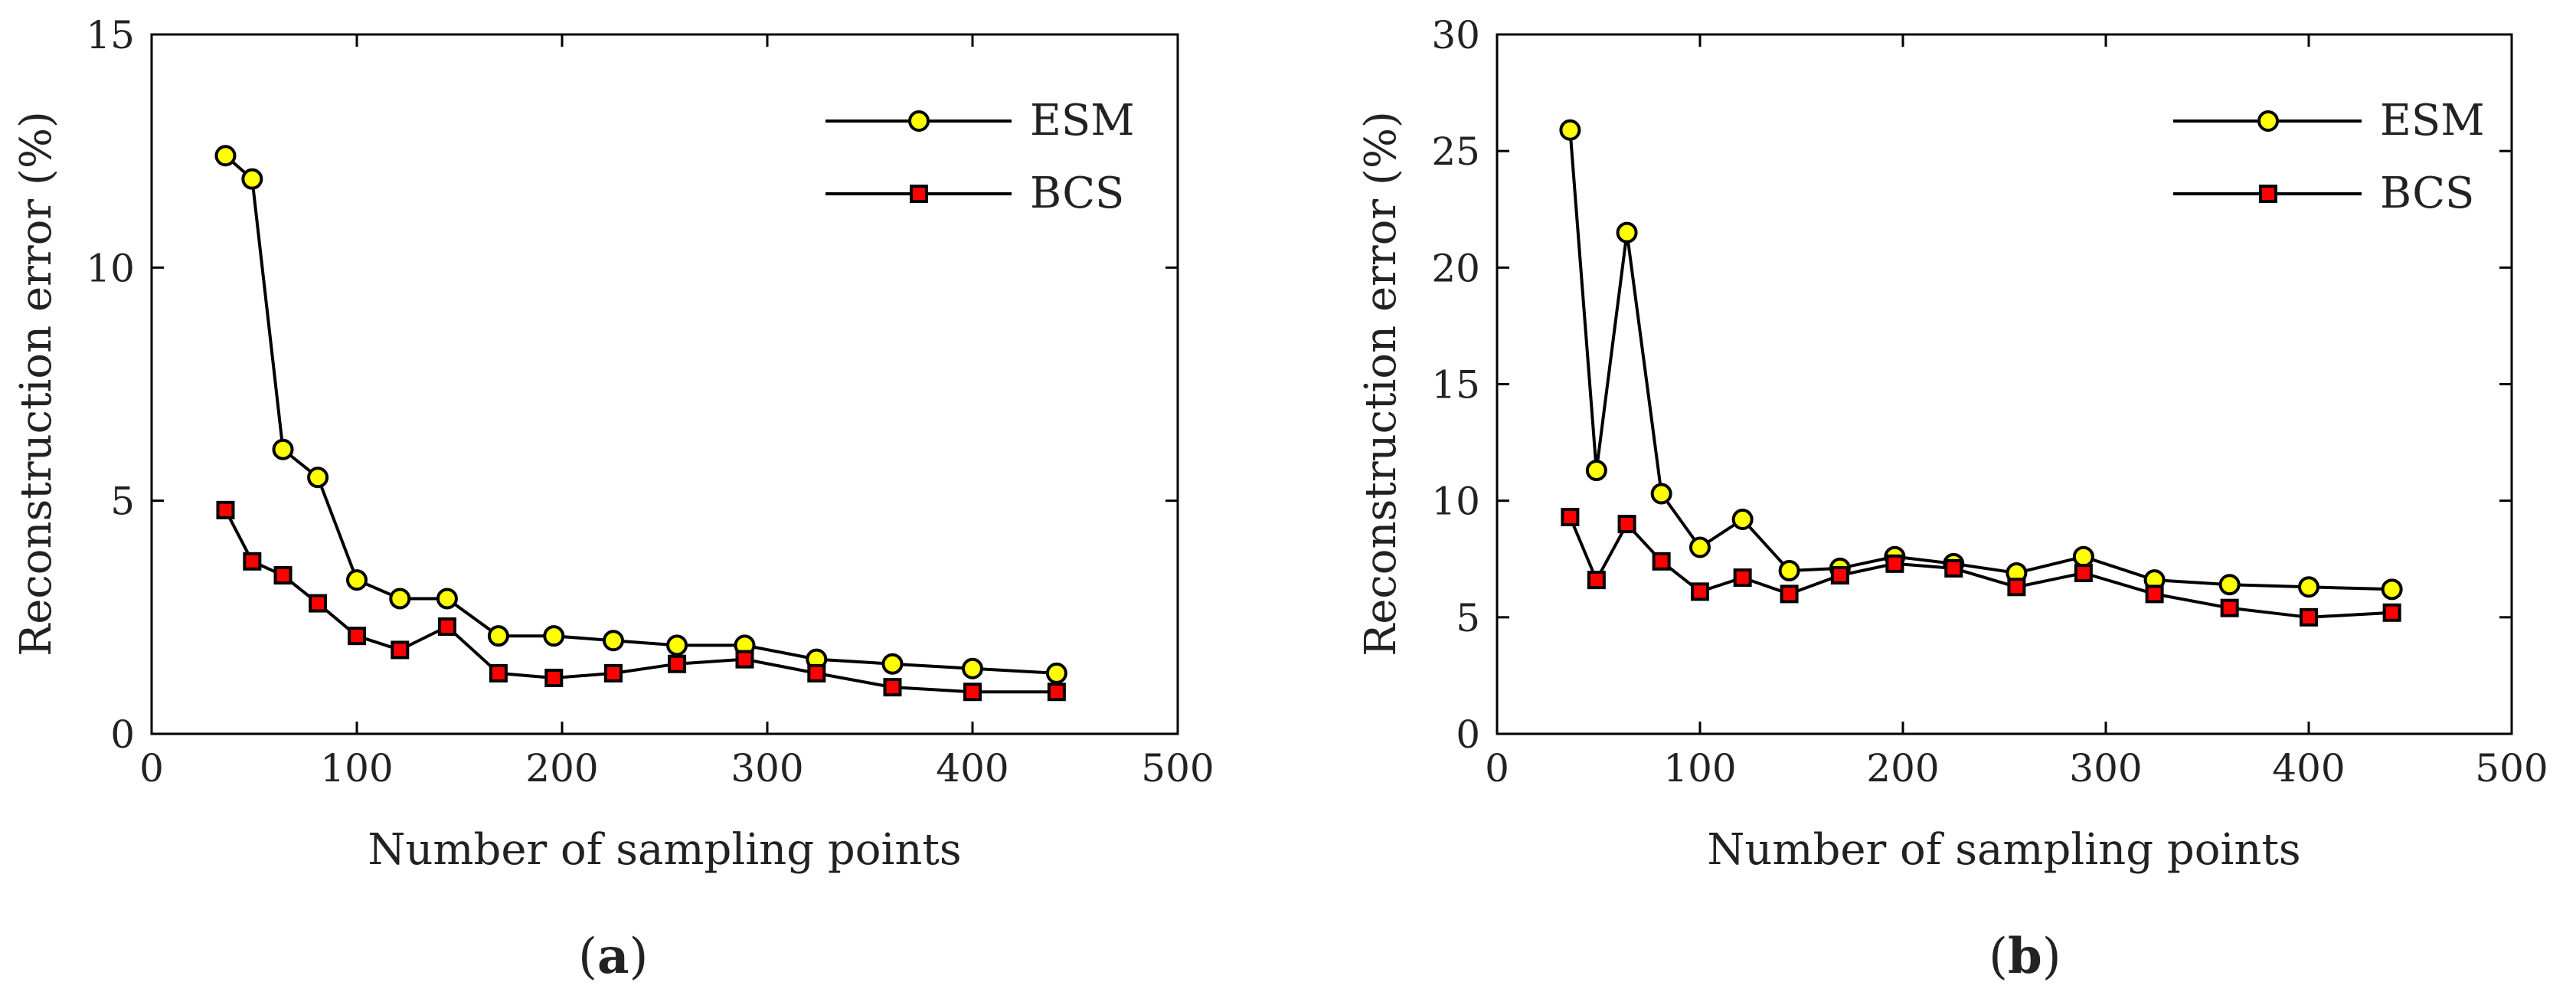  I want to click on series-line-bcs, so click(1980, 567).